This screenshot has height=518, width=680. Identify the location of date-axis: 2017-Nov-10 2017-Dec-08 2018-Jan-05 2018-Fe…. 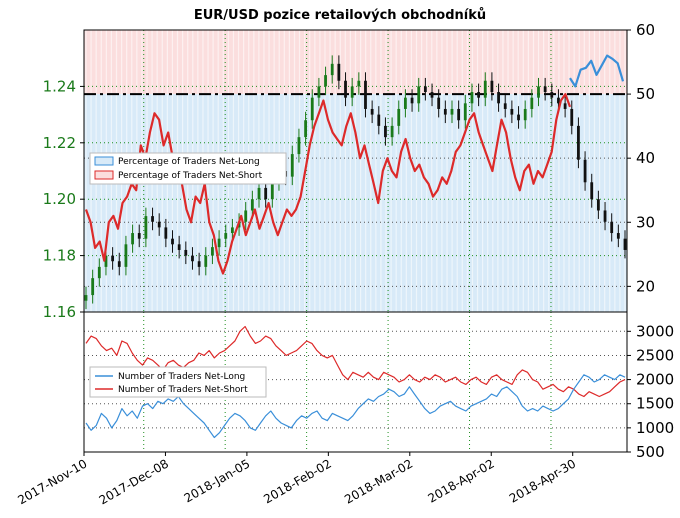
(296, 479).